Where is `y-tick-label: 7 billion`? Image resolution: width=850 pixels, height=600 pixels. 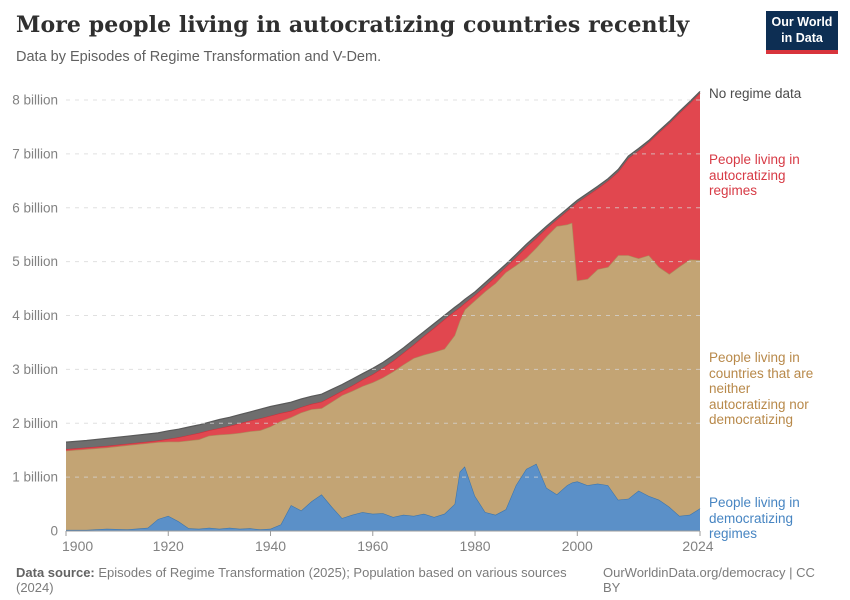 y-tick-label: 7 billion is located at coordinates (35, 153).